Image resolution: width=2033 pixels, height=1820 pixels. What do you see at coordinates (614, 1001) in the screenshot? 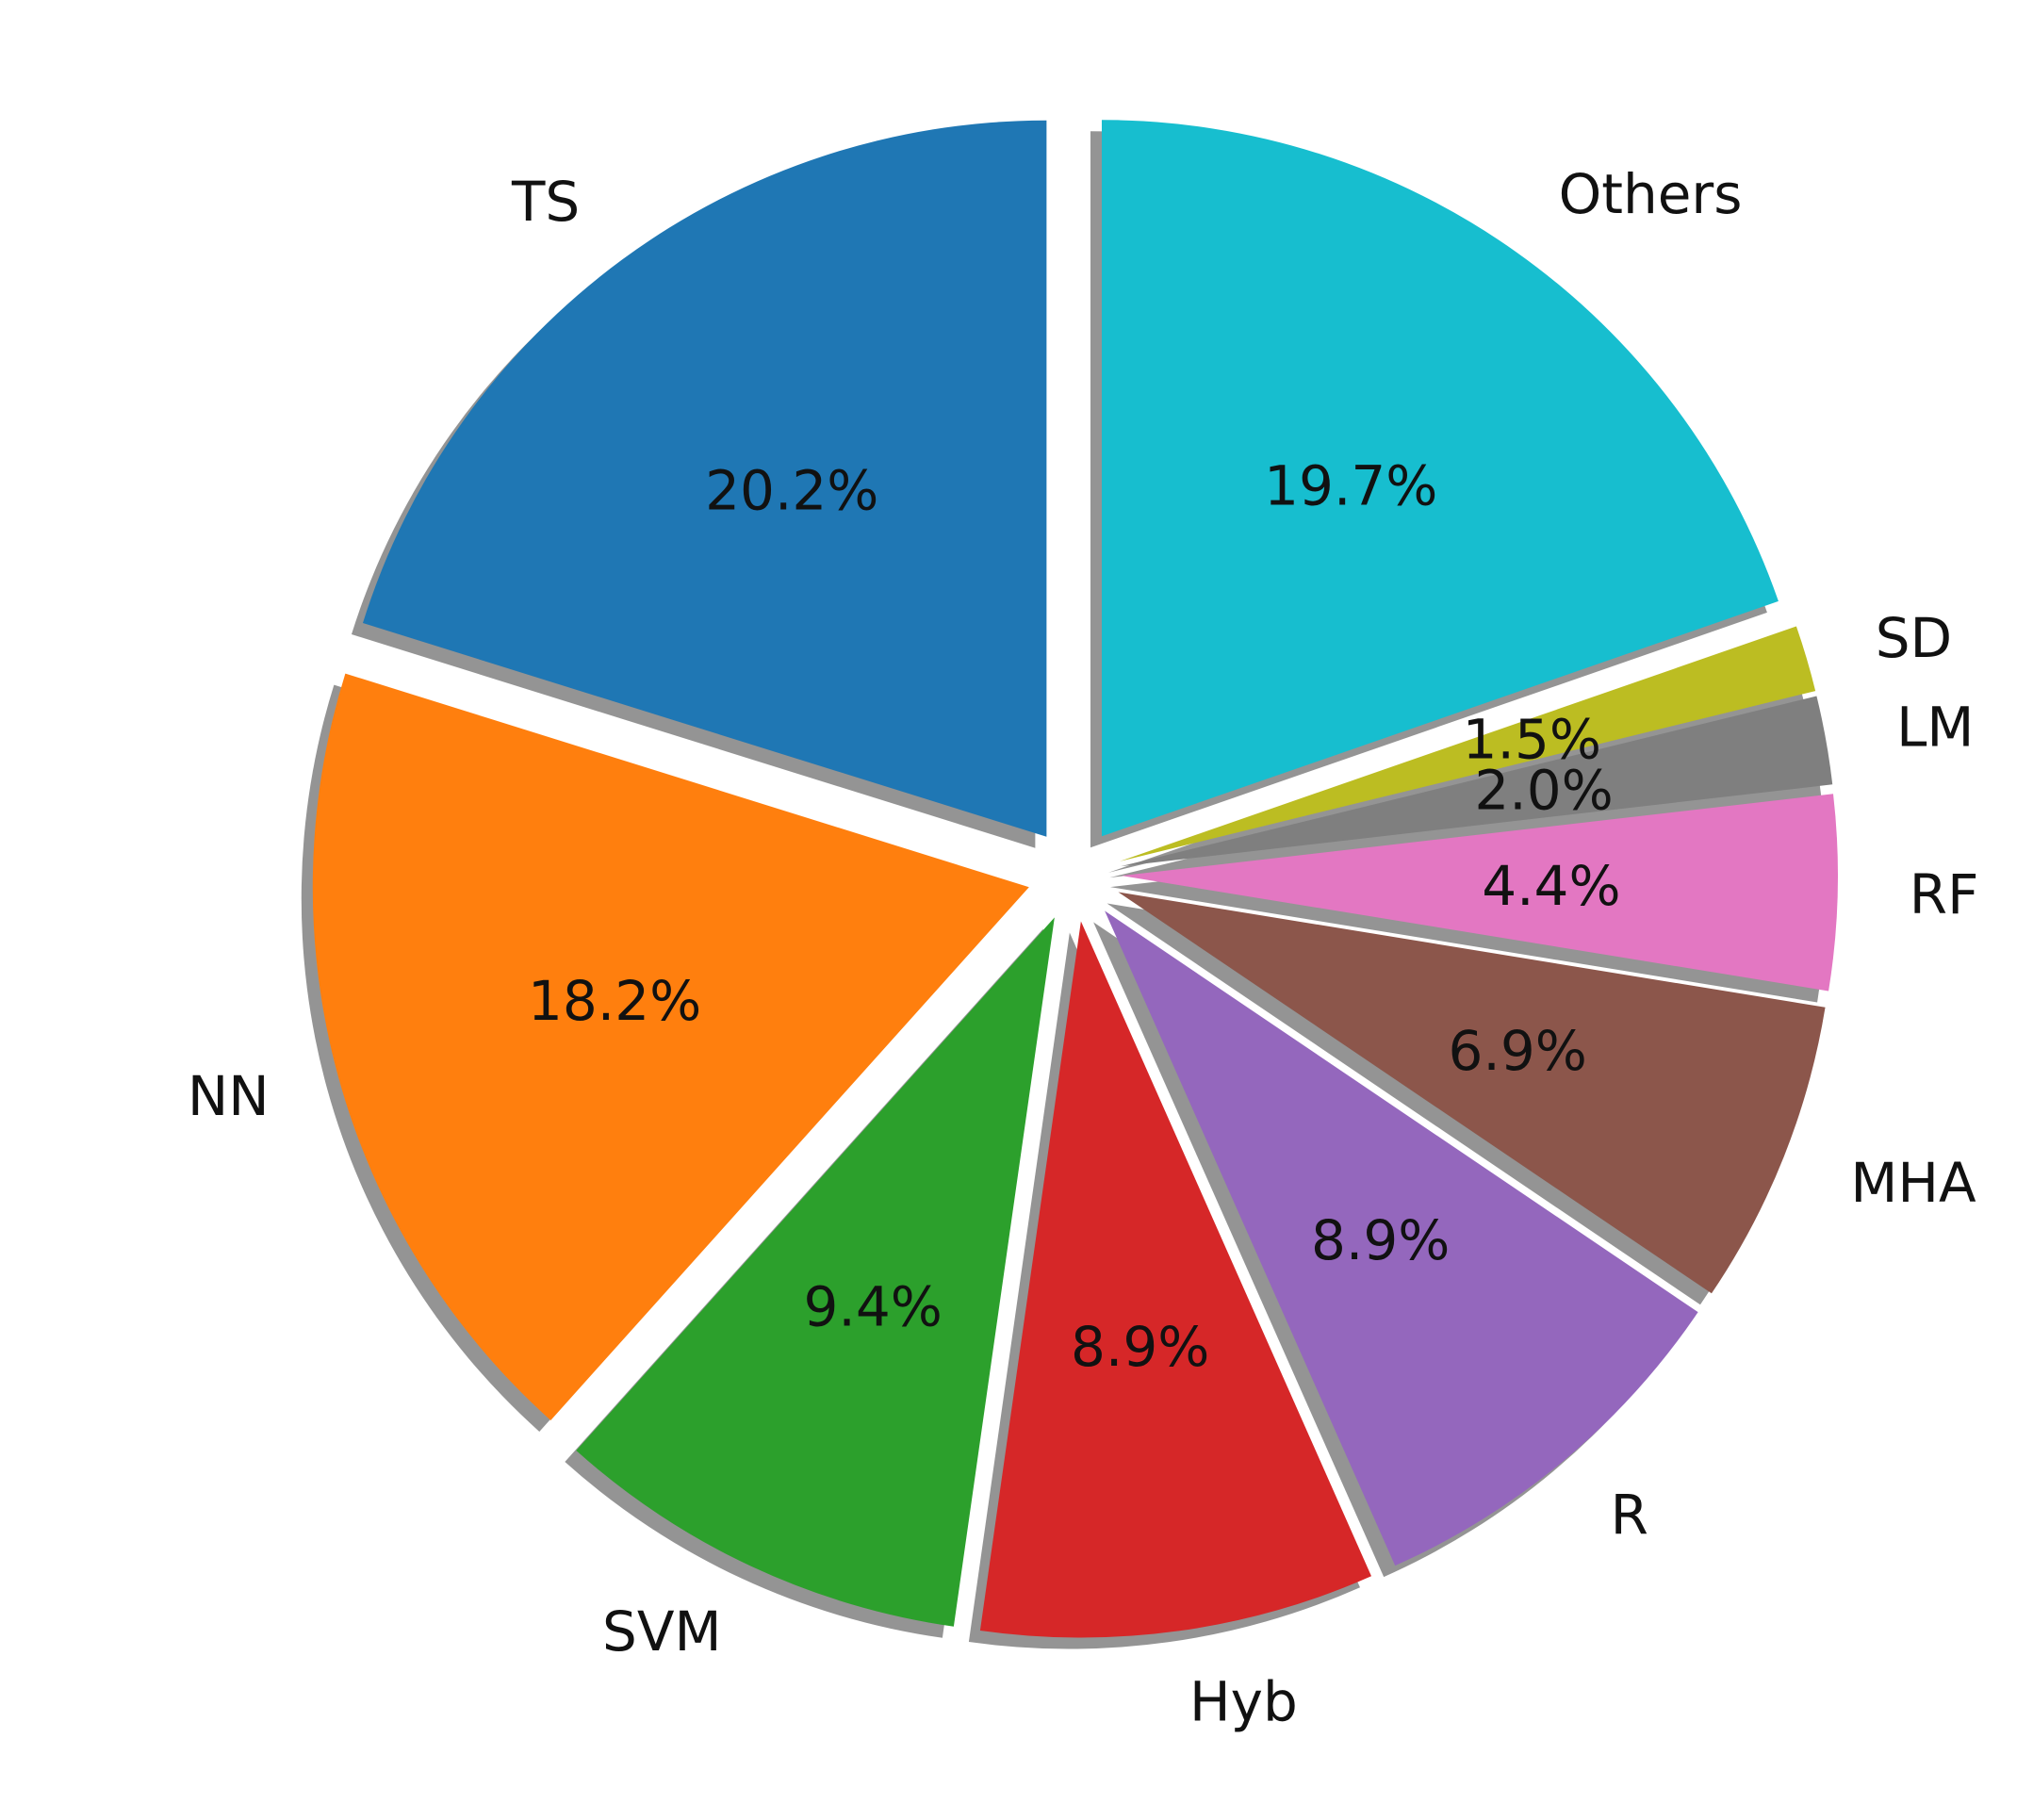
I see `percent-label-nn: 18.2%` at bounding box center [614, 1001].